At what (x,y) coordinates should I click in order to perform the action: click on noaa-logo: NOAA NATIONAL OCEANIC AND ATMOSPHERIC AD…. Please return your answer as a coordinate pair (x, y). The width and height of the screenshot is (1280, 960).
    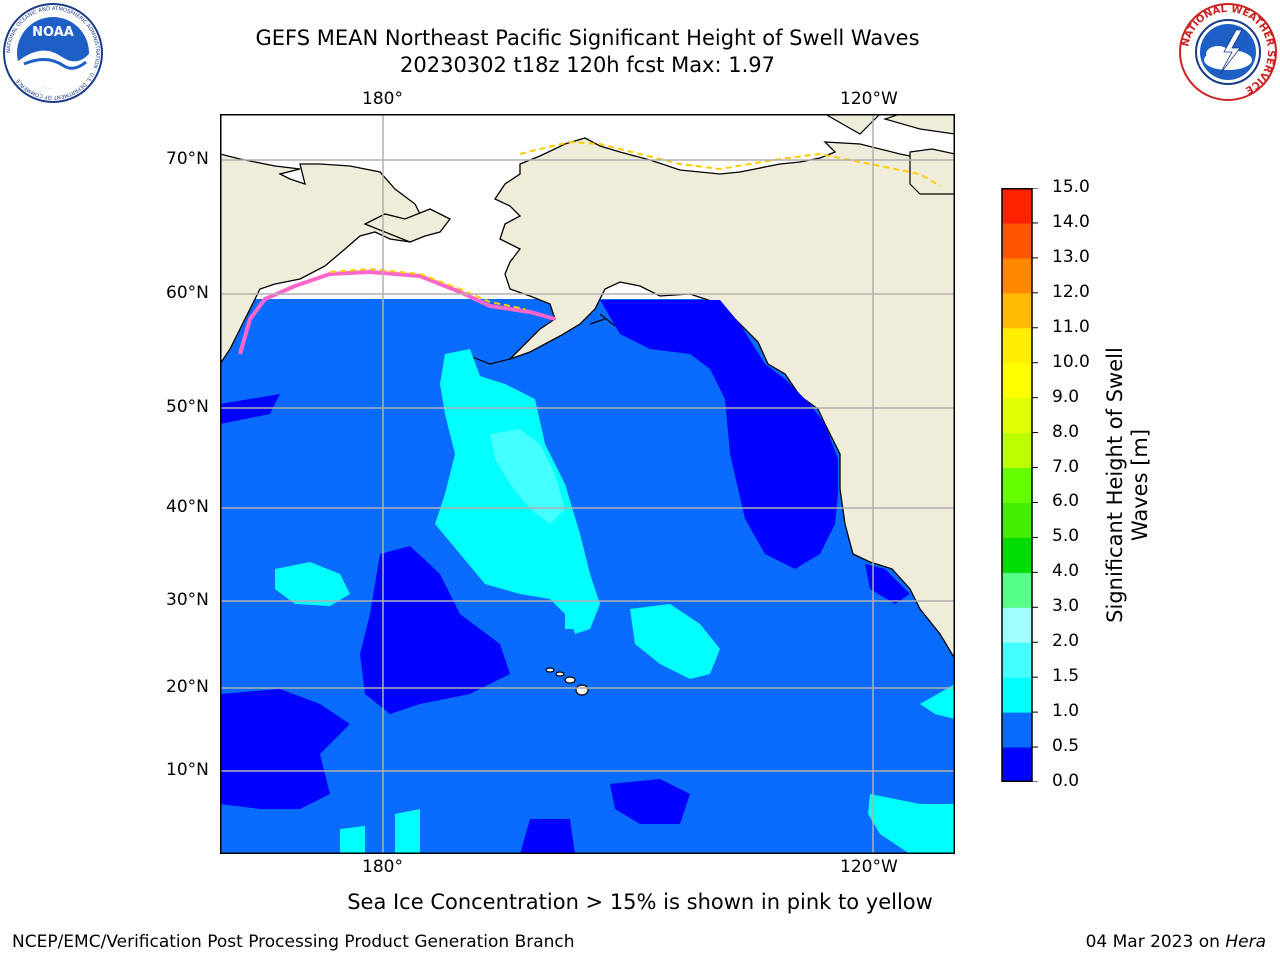
    Looking at the image, I should click on (53, 53).